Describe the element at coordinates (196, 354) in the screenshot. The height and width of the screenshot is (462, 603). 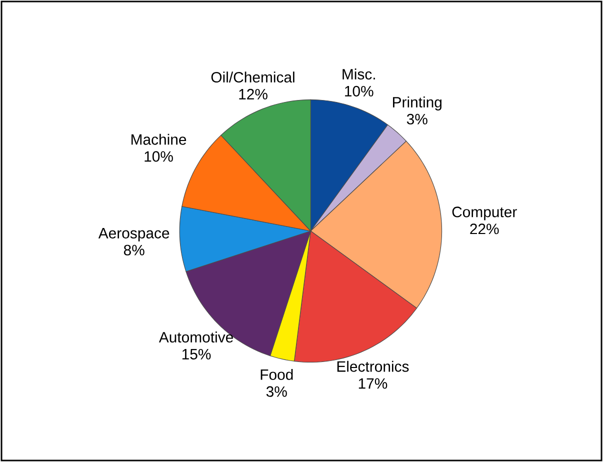
I see `data-label: 15%` at that location.